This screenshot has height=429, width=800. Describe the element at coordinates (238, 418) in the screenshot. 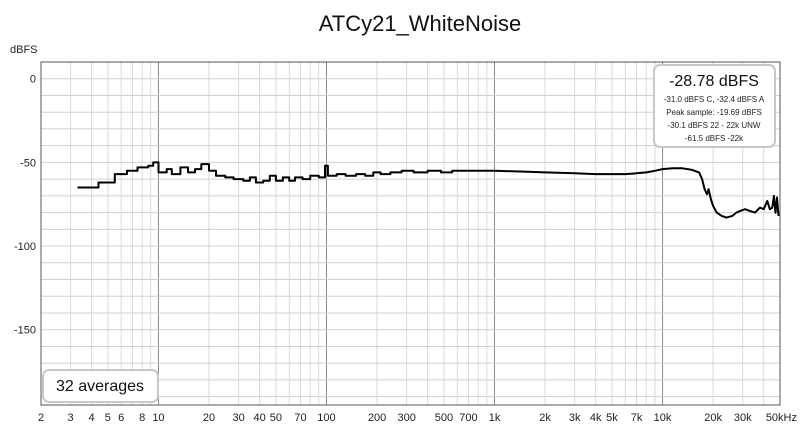

I see `x-tick-label: 30` at that location.